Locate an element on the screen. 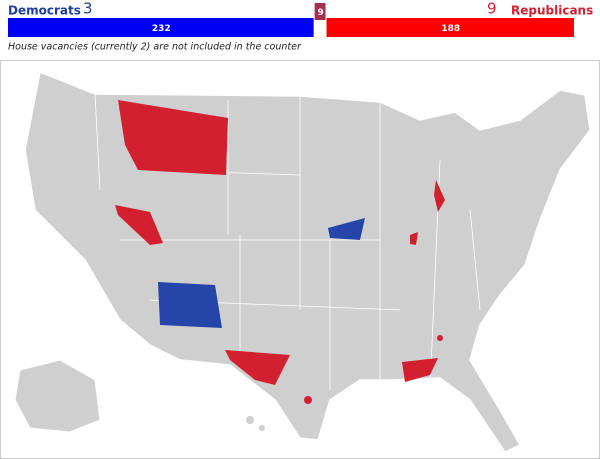 The image size is (600, 459). seat-bar-label: 188 is located at coordinates (450, 29).